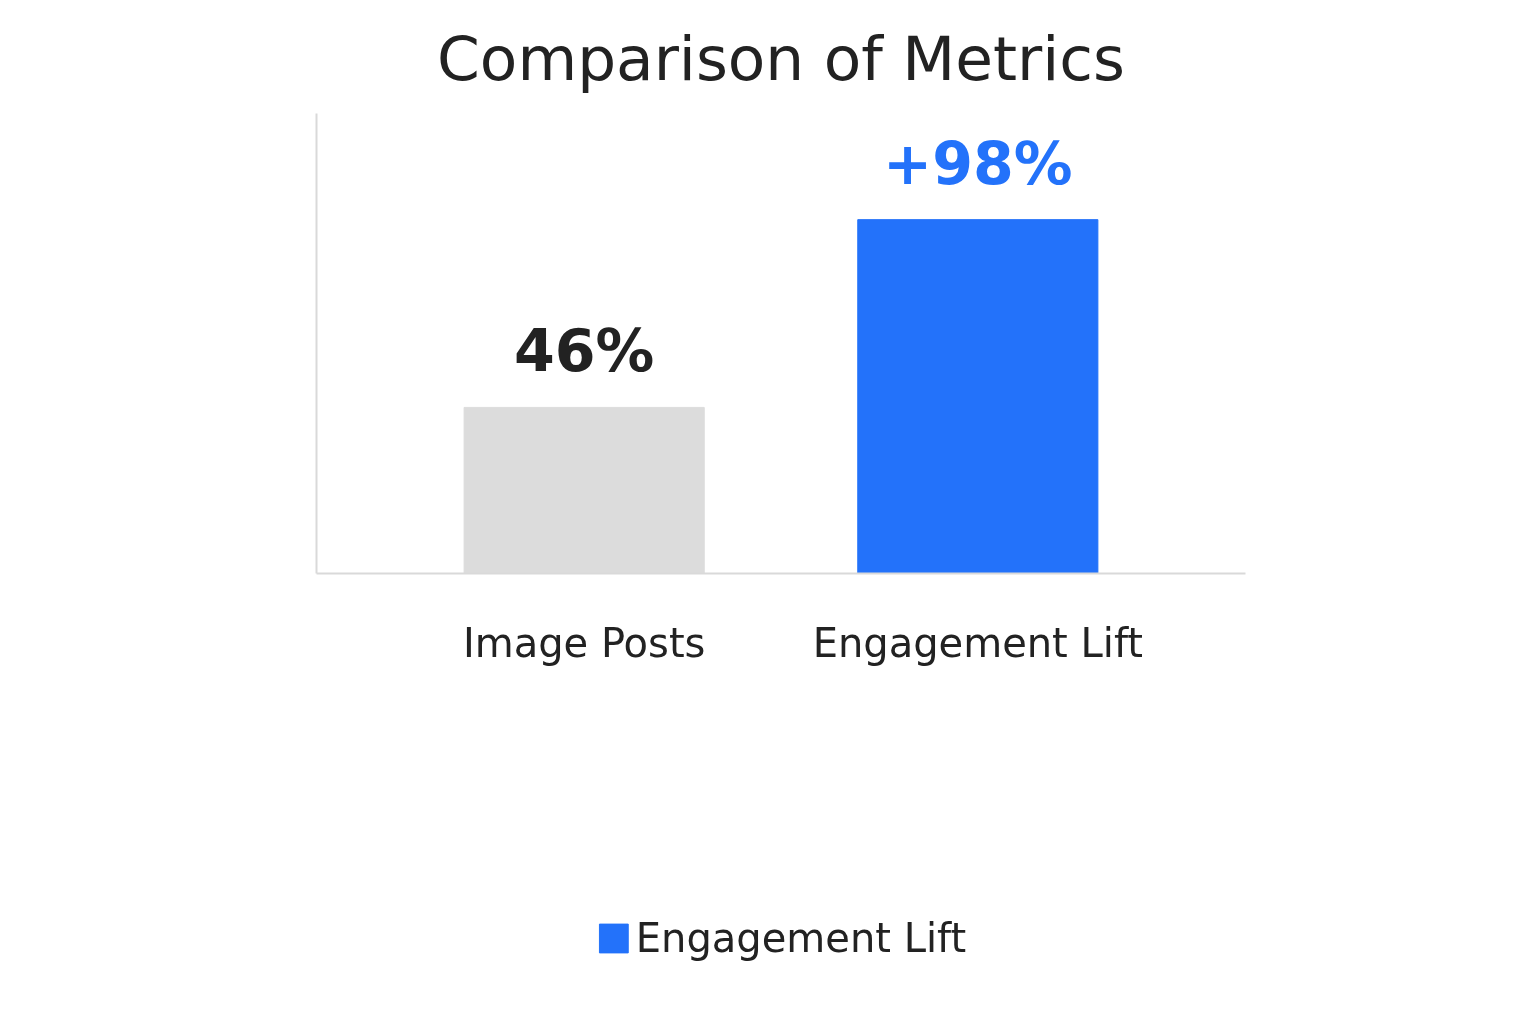 This screenshot has width=1536, height=1024. I want to click on chart-title: Comparison of Metrics, so click(781, 58).